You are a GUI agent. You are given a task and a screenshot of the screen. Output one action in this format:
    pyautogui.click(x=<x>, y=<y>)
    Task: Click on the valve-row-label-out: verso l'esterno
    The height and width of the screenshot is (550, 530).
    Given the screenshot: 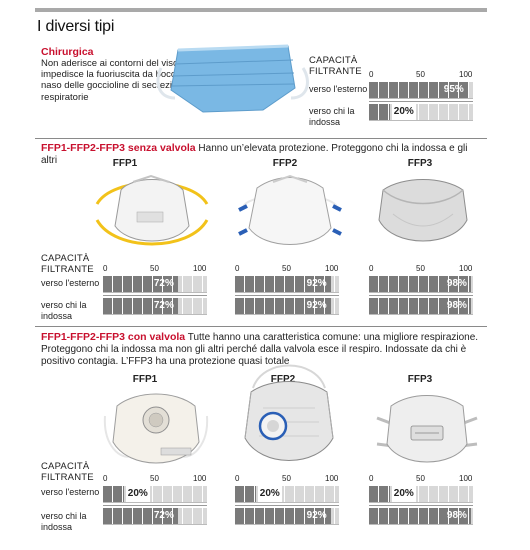 What is the action you would take?
    pyautogui.click(x=70, y=492)
    